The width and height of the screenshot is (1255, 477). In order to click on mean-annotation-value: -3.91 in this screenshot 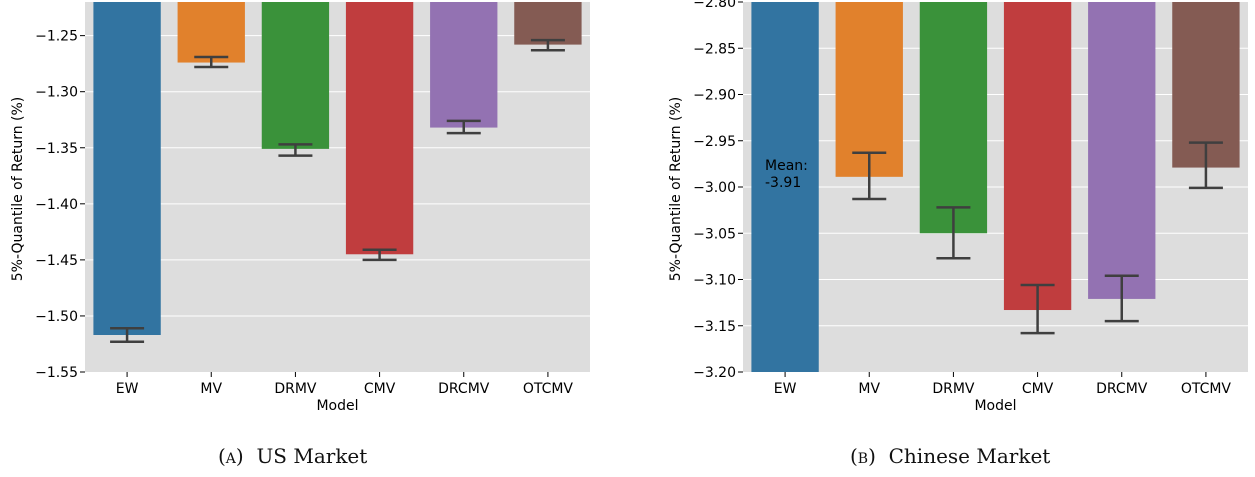, I will do `click(783, 183)`.